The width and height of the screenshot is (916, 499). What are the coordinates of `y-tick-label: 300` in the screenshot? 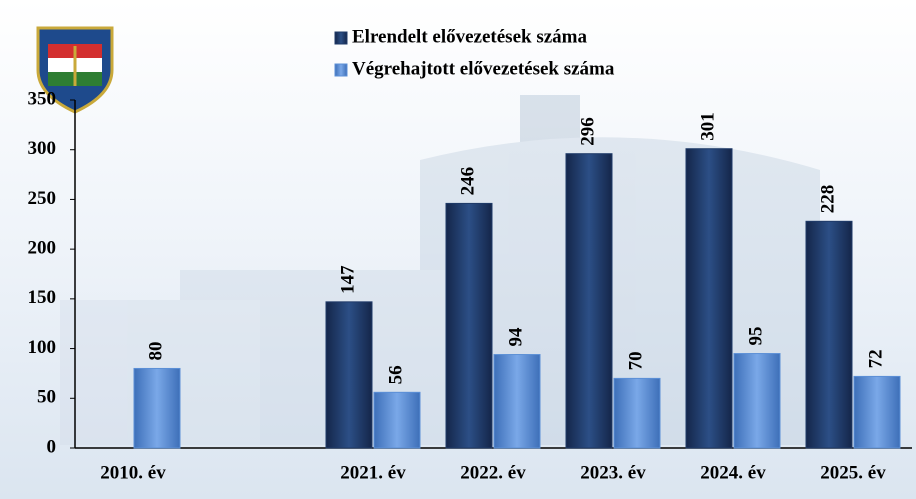 It's located at (42, 148).